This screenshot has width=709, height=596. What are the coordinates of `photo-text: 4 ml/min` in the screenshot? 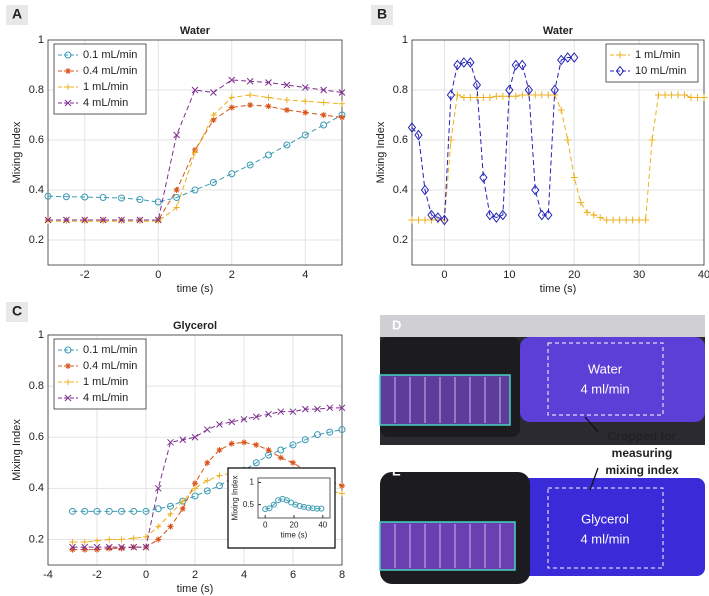 It's located at (604, 388).